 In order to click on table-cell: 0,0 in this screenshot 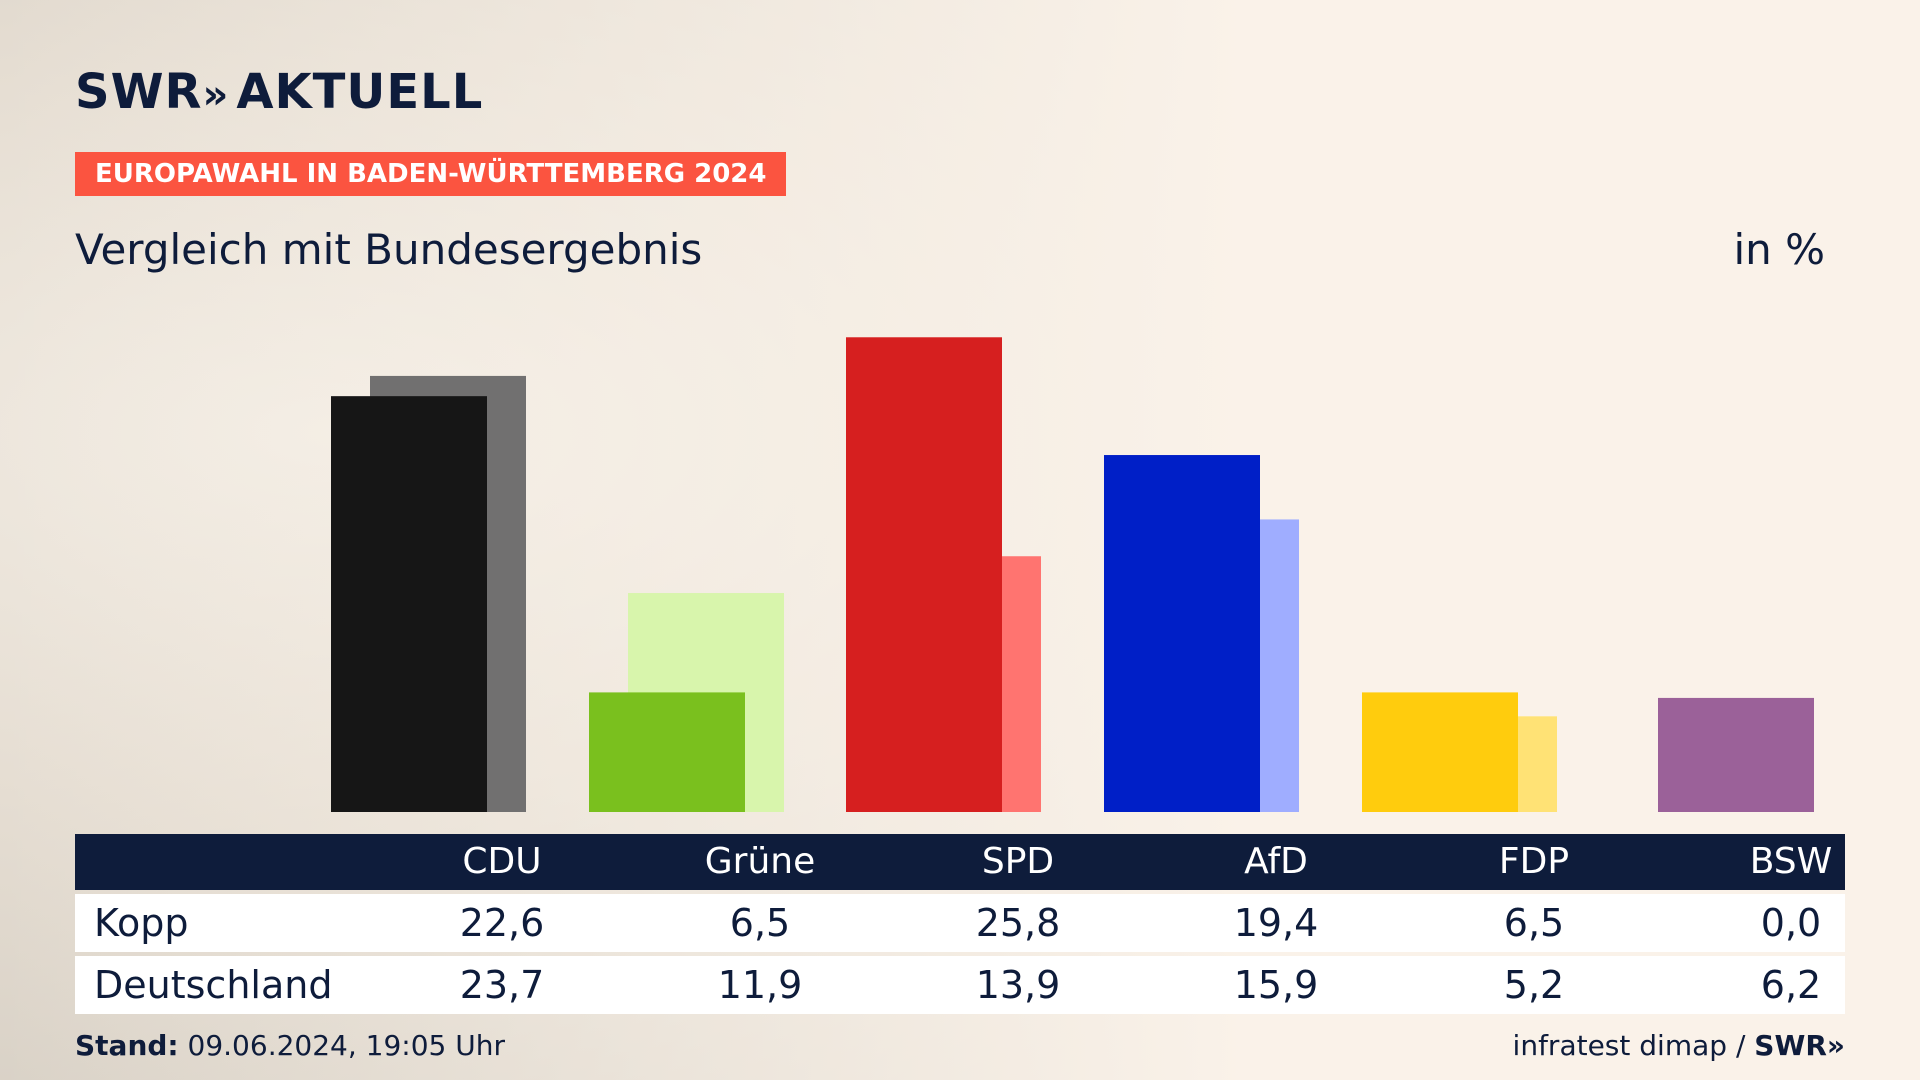, I will do `click(1791, 923)`.